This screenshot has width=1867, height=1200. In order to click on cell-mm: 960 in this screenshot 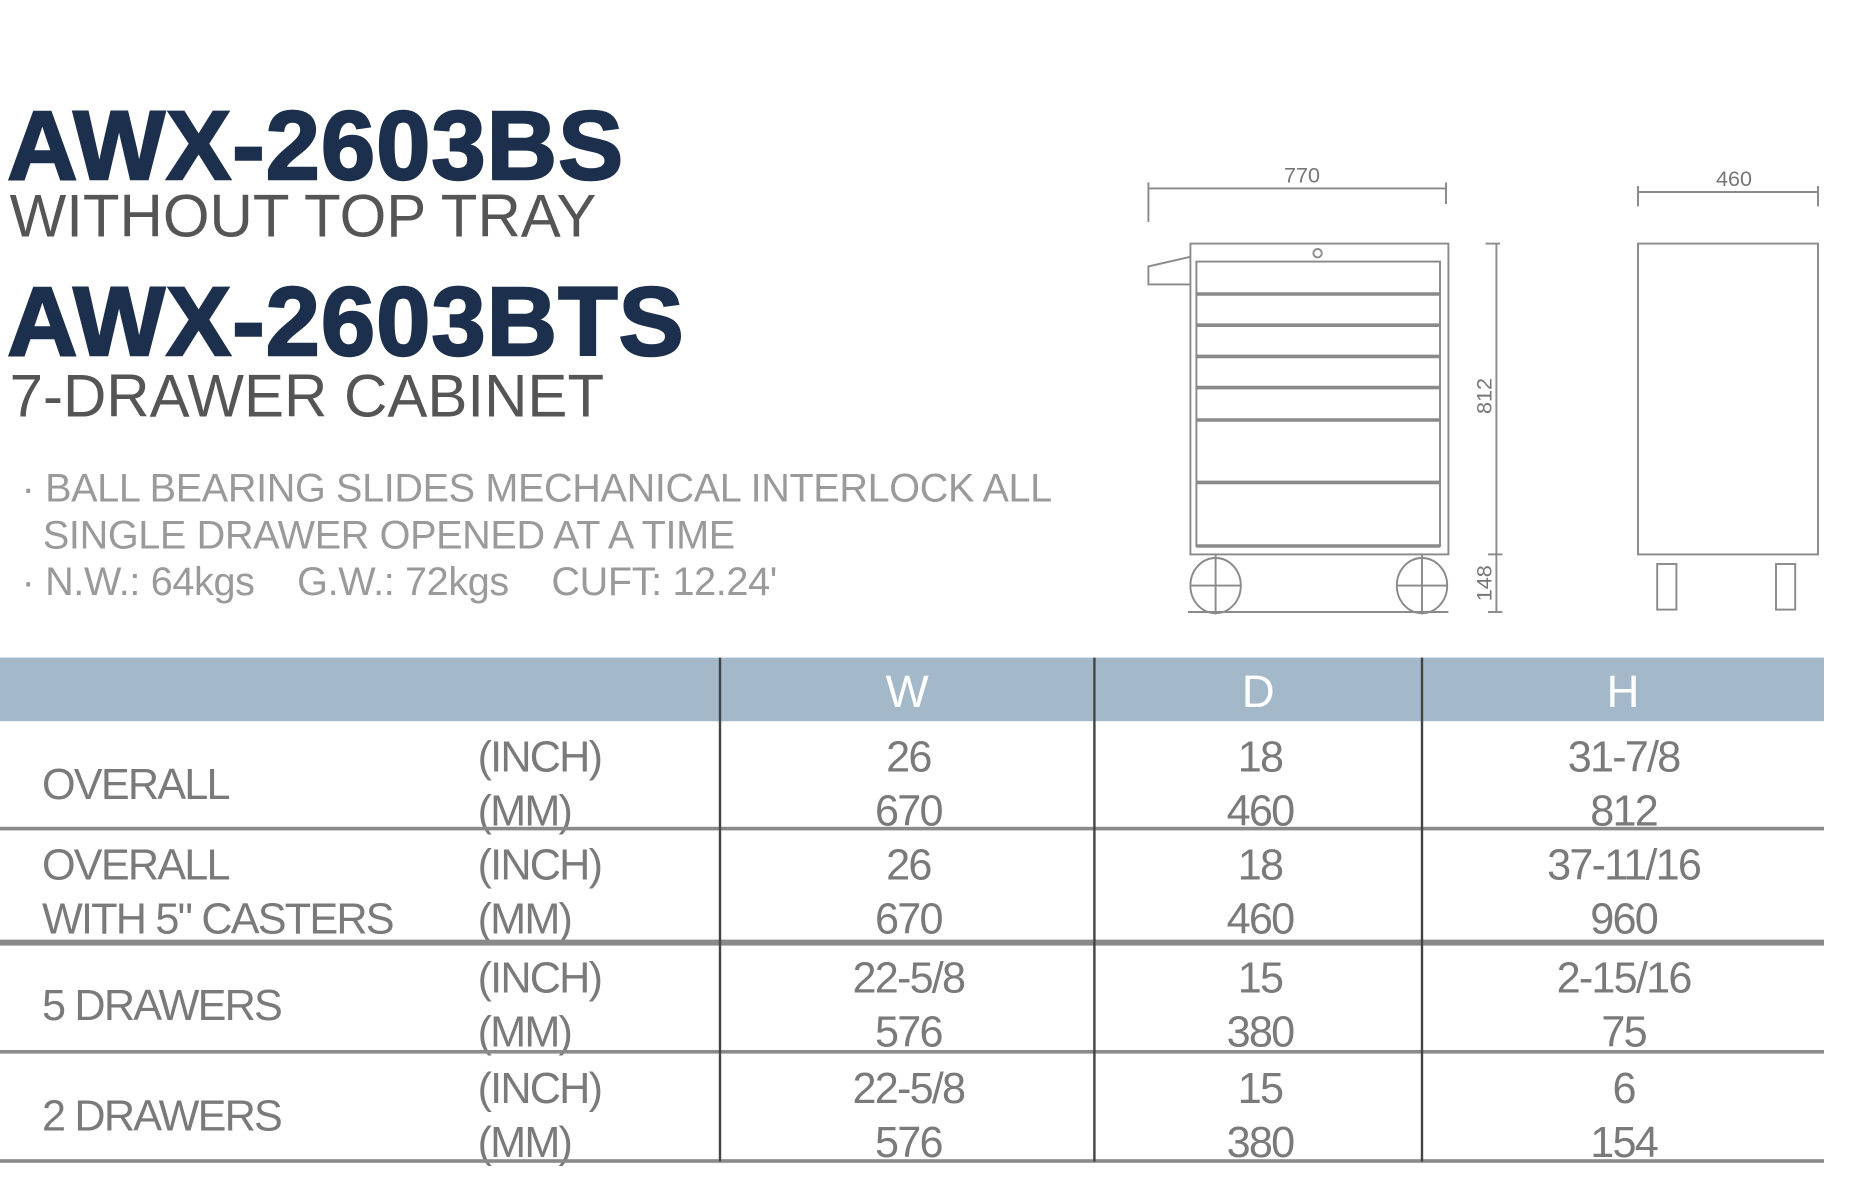, I will do `click(1624, 919)`.